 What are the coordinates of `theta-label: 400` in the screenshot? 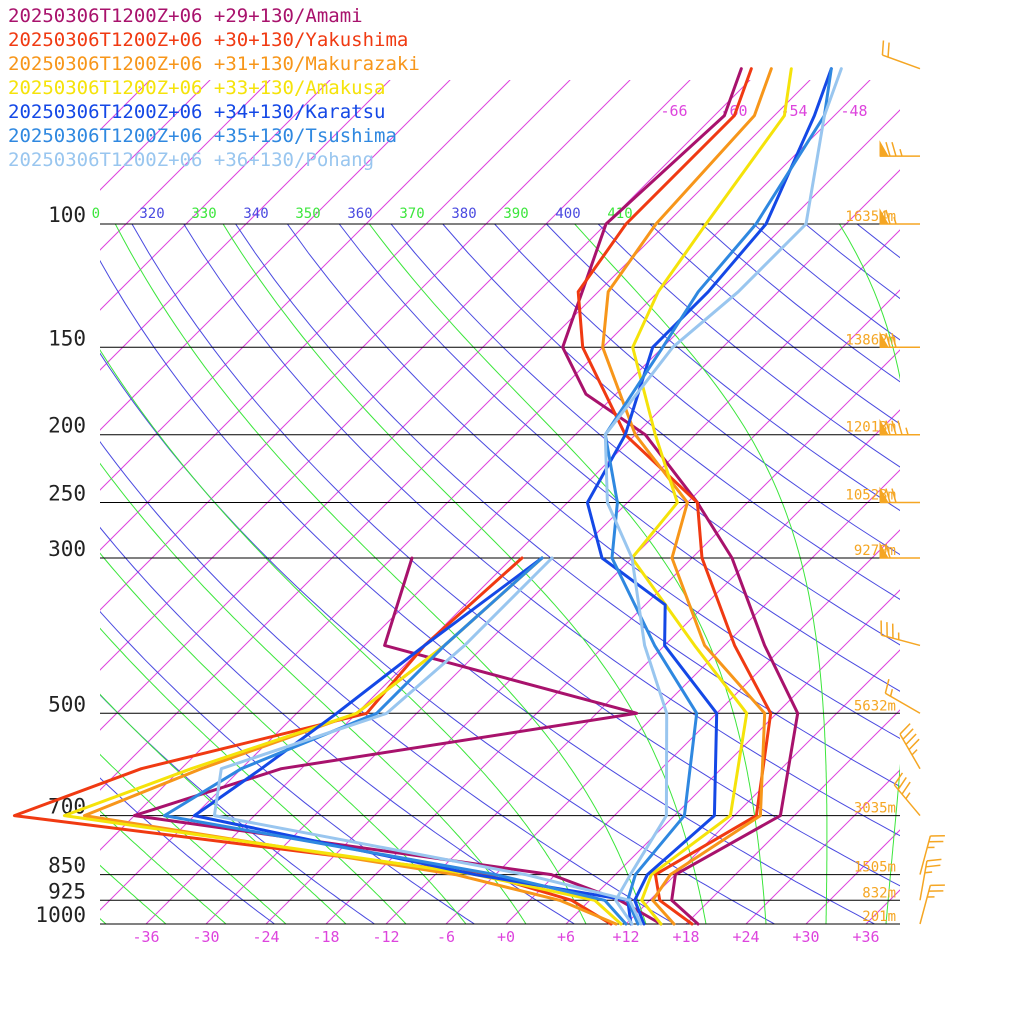 It's located at (567, 214).